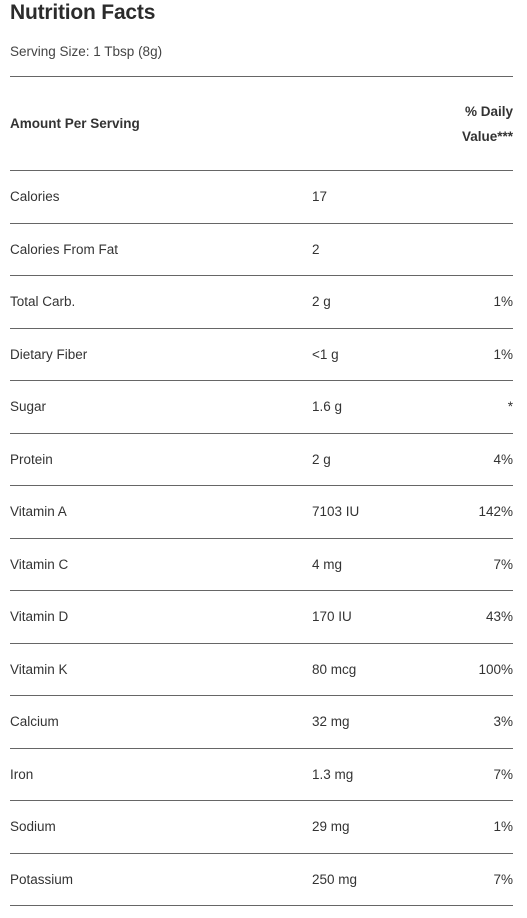  I want to click on nutrient-name: Protein, so click(161, 459).